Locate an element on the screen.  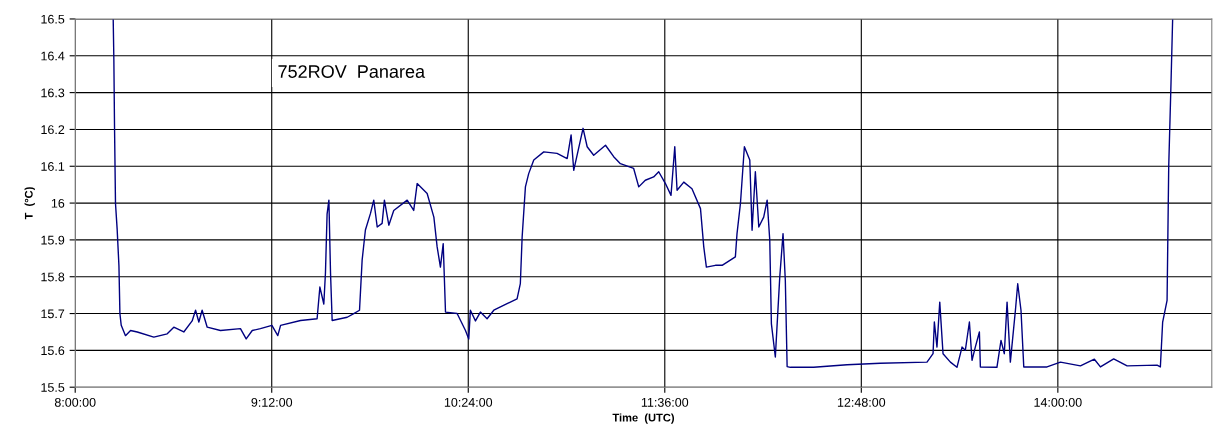
x-tick-label: 14:00:00 is located at coordinates (1058, 402).